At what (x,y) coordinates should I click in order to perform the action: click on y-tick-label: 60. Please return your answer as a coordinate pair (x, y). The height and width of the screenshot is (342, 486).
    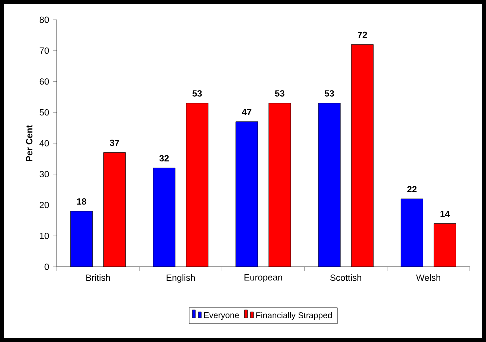
    Looking at the image, I should click on (45, 81).